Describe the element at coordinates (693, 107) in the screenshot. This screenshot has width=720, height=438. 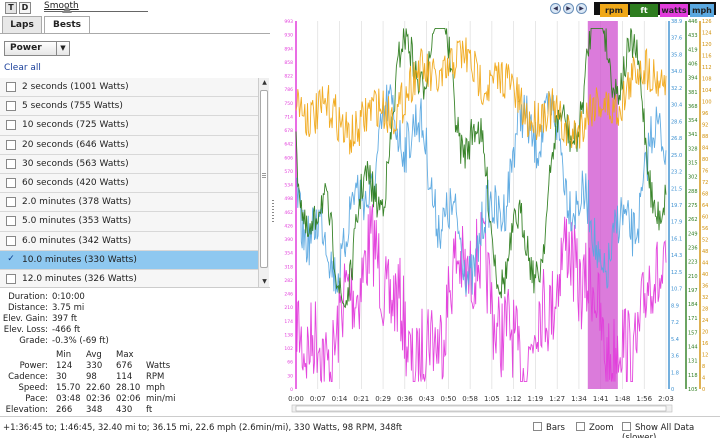
I see `ft-tick-label: 368` at that location.